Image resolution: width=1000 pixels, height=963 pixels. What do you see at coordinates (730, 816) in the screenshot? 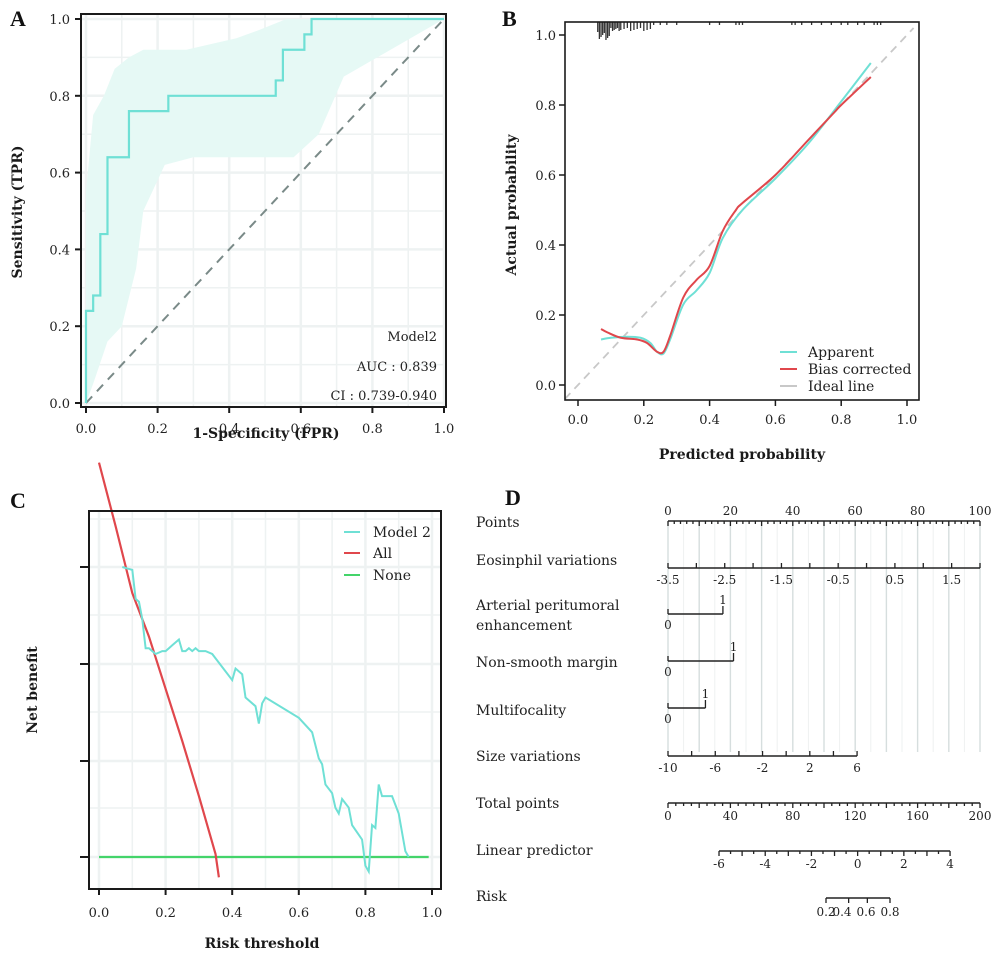
I see `total-points-tick-label: 40` at bounding box center [730, 816].